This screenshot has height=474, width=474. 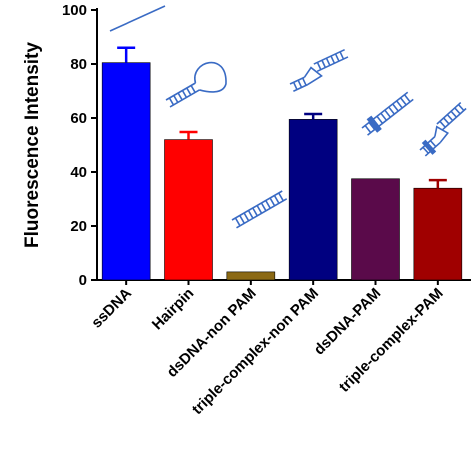 I want to click on y-tick-label: 80, so click(x=78, y=64).